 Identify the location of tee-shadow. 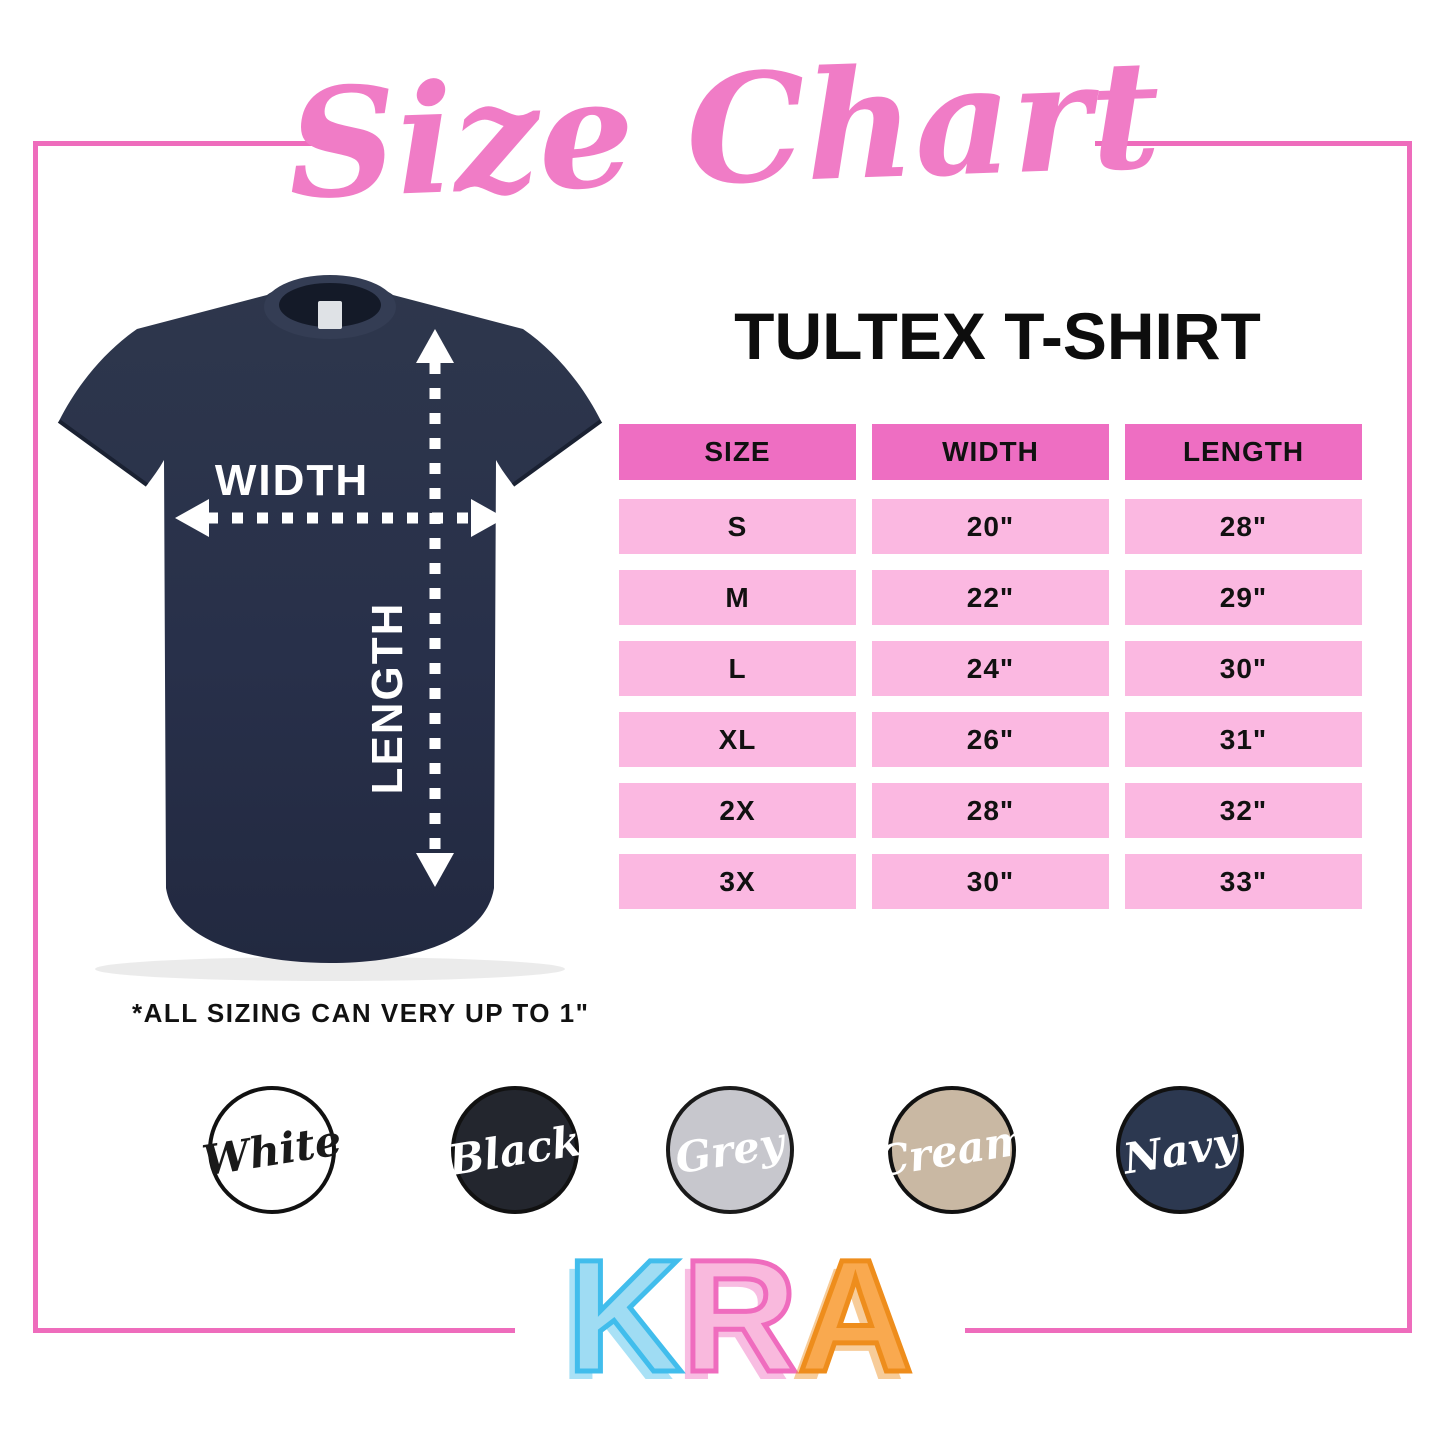
(330, 969).